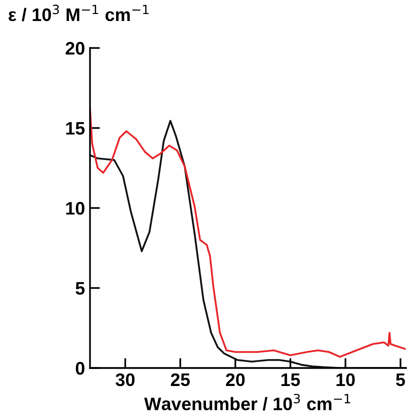 This screenshot has height=418, width=411. Describe the element at coordinates (78, 13) in the screenshot. I see `y-axis-title: ε / 10$^{3}$ M$^{−1}$ cm$^{−1}$` at that location.